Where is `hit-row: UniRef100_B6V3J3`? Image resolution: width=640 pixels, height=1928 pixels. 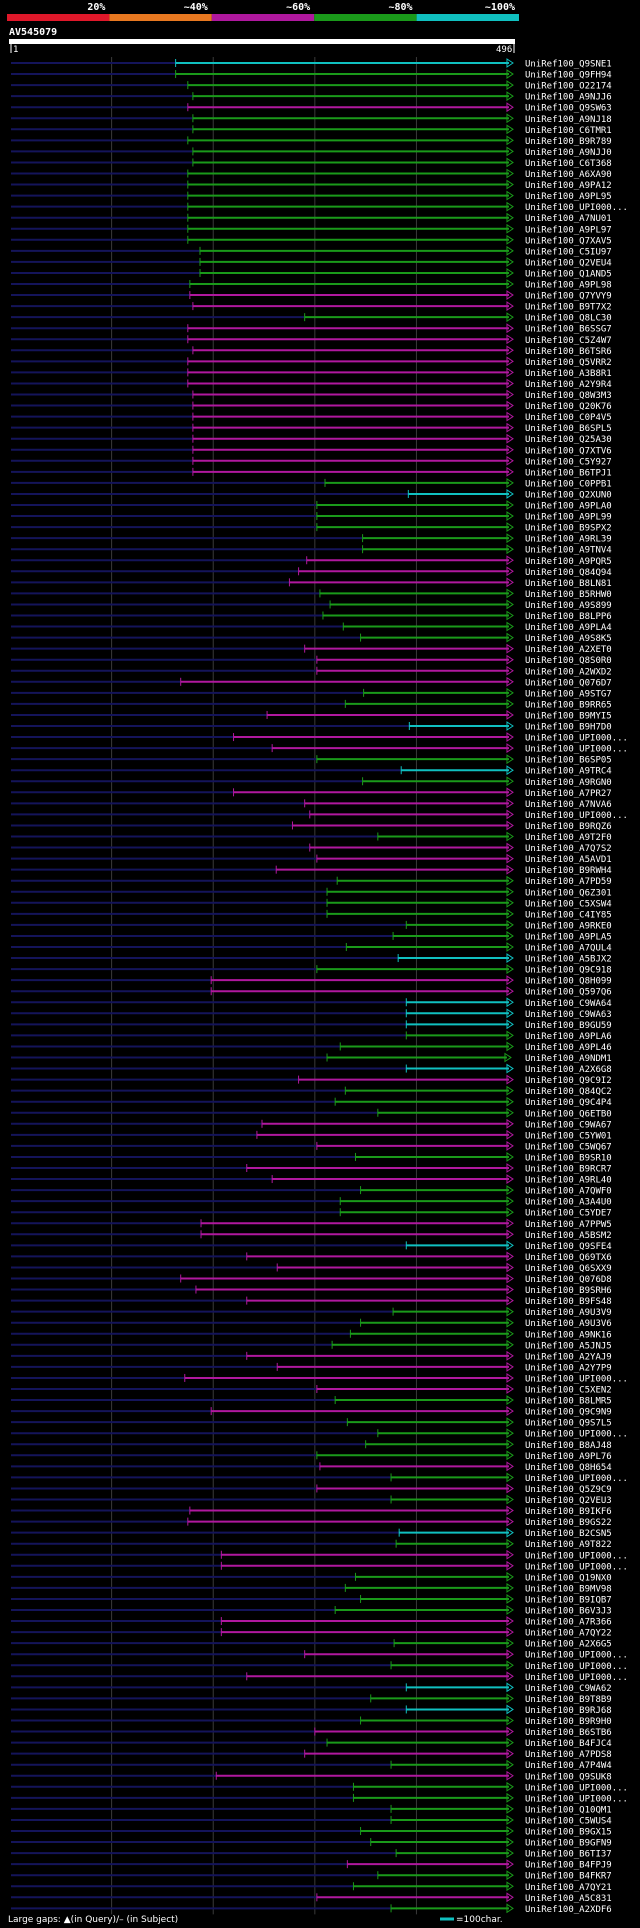
hit-row: UniRef100_B6V3J3 is located at coordinates (311, 1611).